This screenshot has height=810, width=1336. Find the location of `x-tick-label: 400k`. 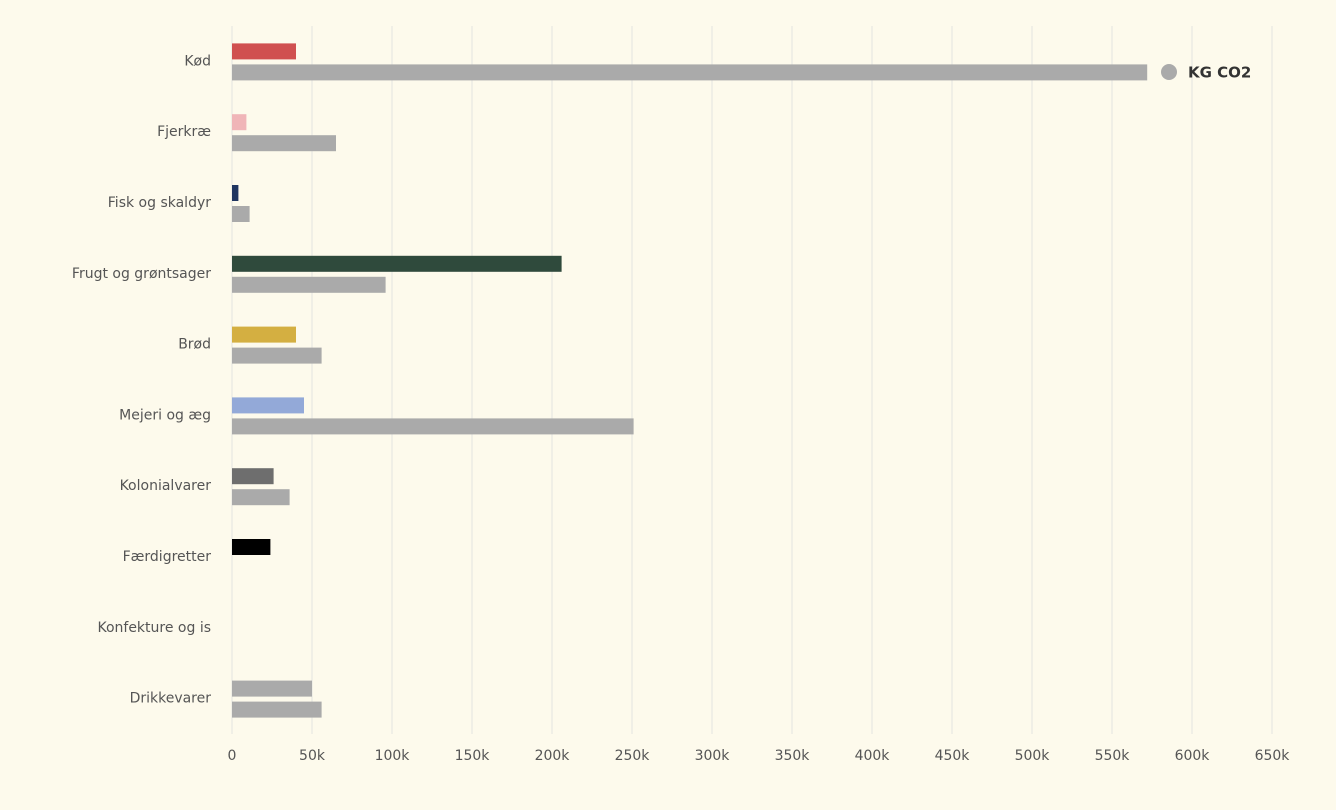

x-tick-label: 400k is located at coordinates (873, 756).